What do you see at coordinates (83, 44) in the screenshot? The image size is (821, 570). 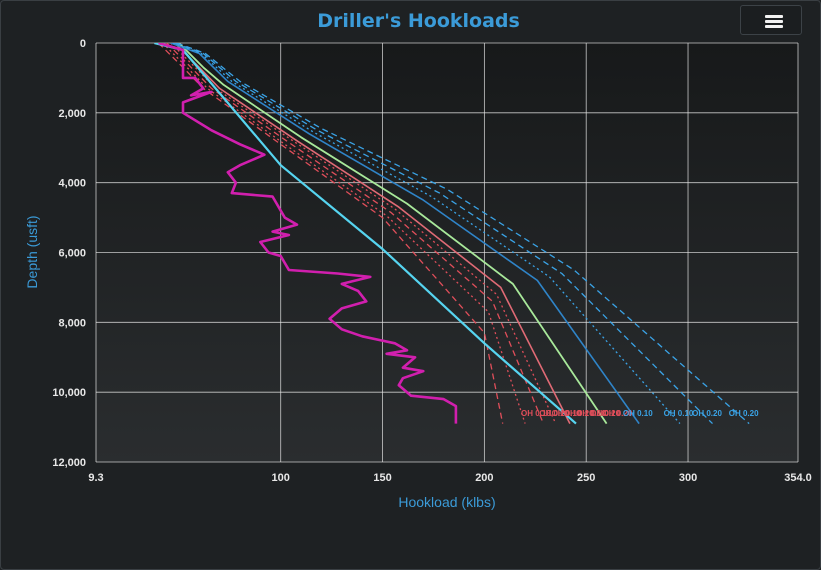 I see `y-tick-label: 0` at bounding box center [83, 44].